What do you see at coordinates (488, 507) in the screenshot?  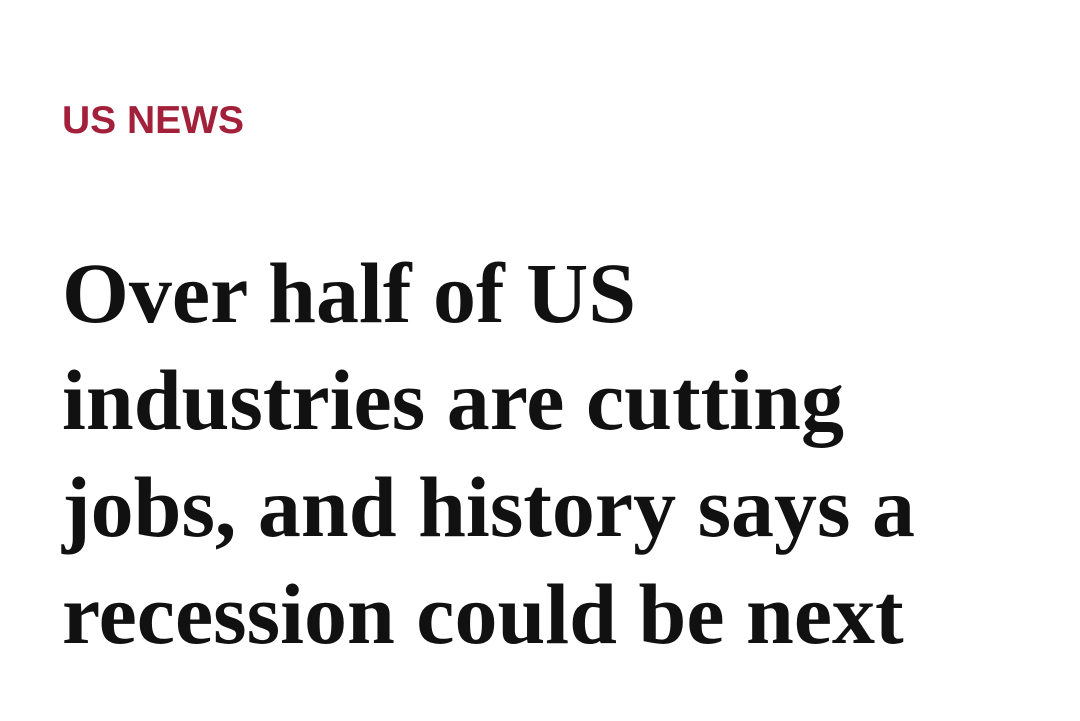 I see `headline-line: jobs, and history says a` at bounding box center [488, 507].